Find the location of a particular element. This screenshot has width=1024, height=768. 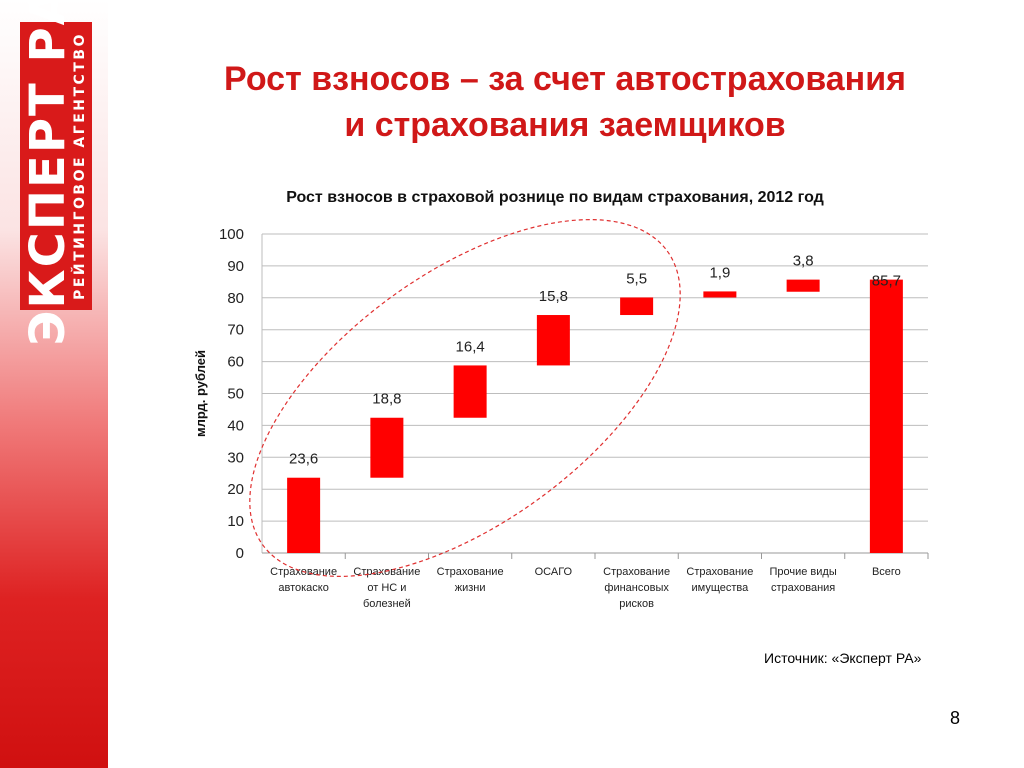

y-tick-label: 0 is located at coordinates (240, 553).